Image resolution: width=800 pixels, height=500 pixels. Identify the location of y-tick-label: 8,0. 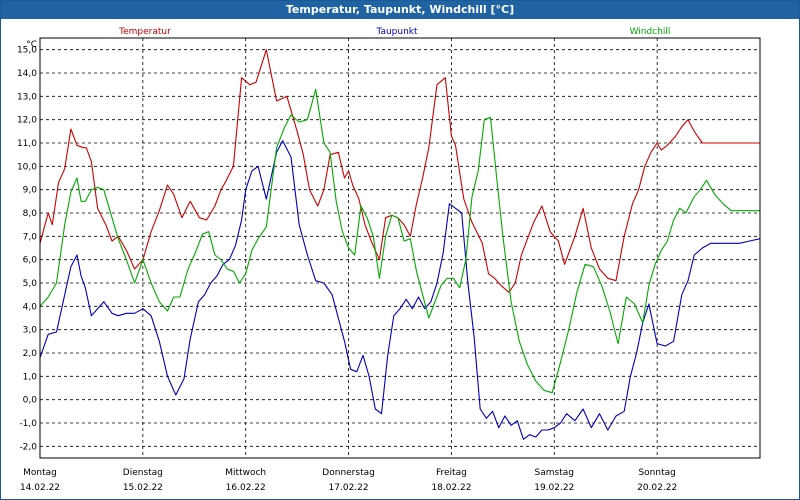
(30, 214).